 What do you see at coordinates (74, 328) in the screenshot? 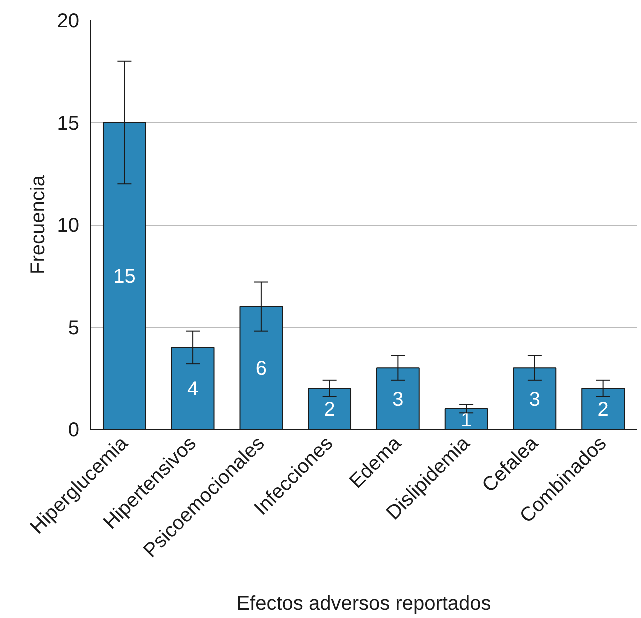
I see `y-tick-label: 5` at bounding box center [74, 328].